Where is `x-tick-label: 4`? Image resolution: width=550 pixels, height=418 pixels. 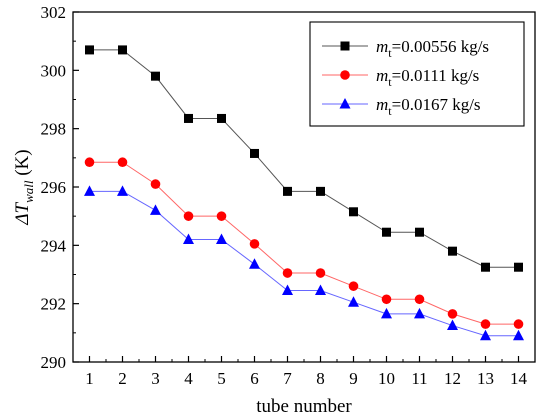
x-tick-label: 4 is located at coordinates (188, 378).